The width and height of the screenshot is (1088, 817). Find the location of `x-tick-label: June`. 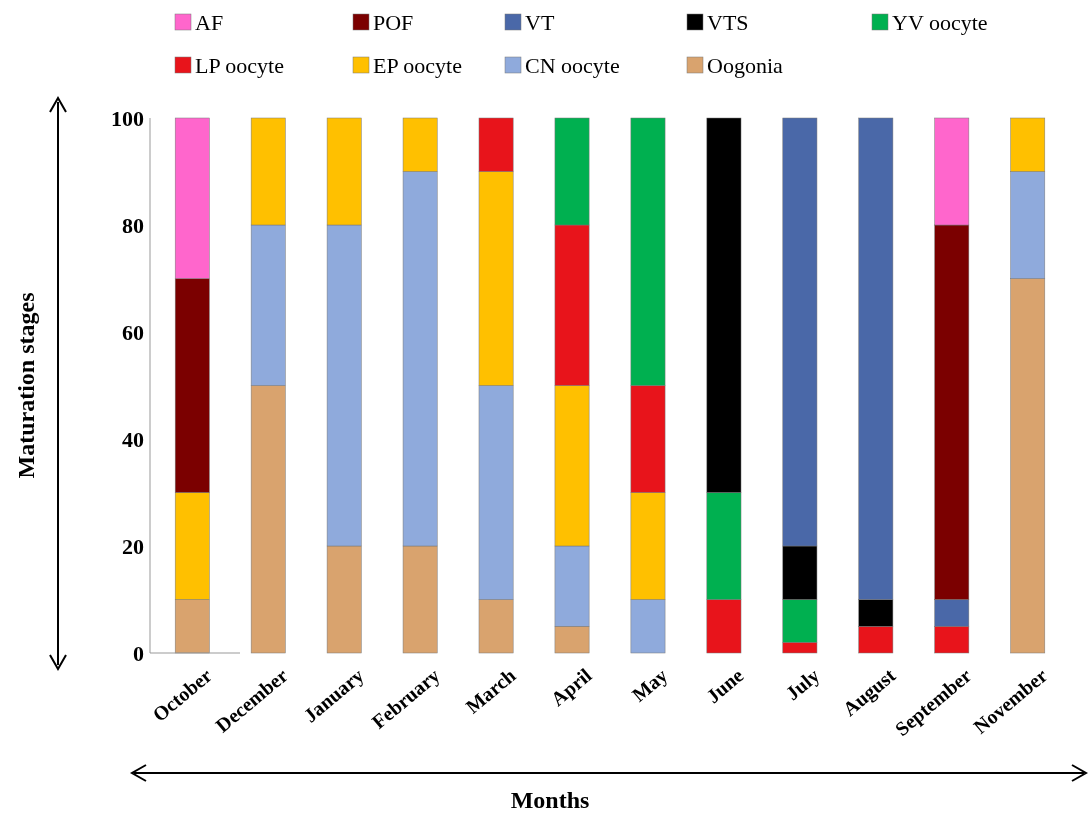

x-tick-label: June is located at coordinates (724, 685).